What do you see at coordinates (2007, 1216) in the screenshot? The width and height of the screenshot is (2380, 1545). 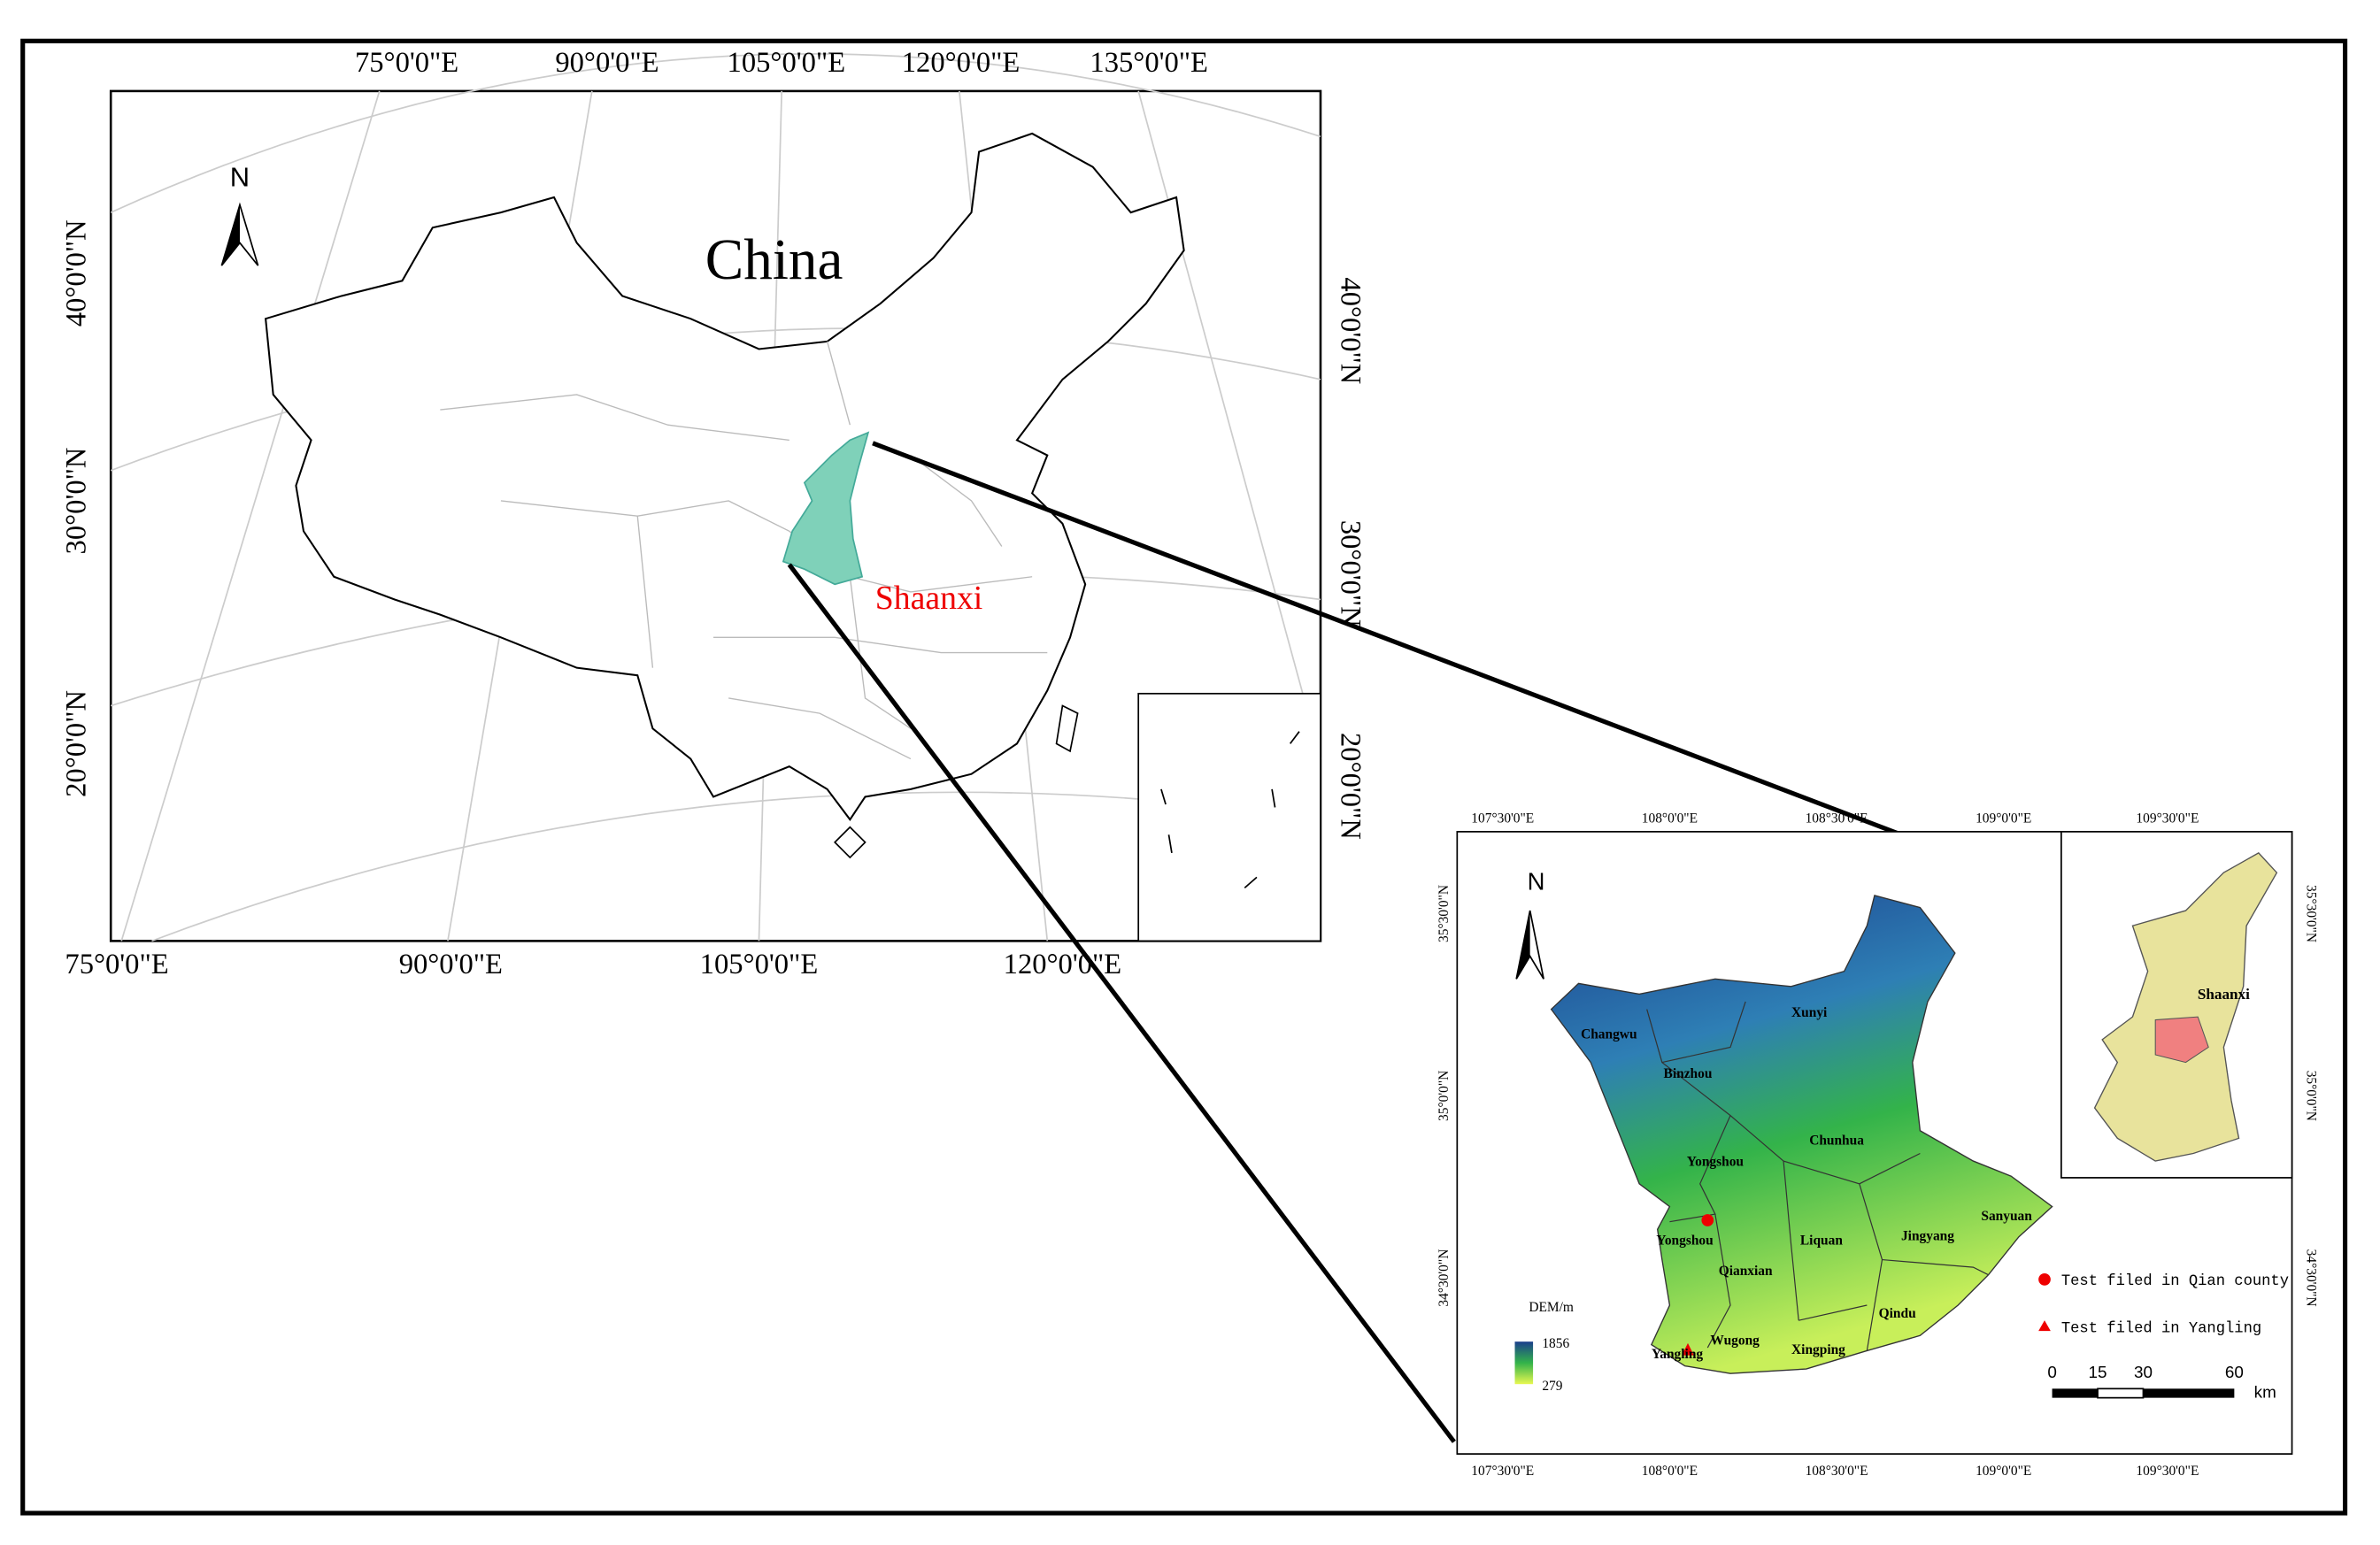 I see `county-label: Sanyuan` at bounding box center [2007, 1216].